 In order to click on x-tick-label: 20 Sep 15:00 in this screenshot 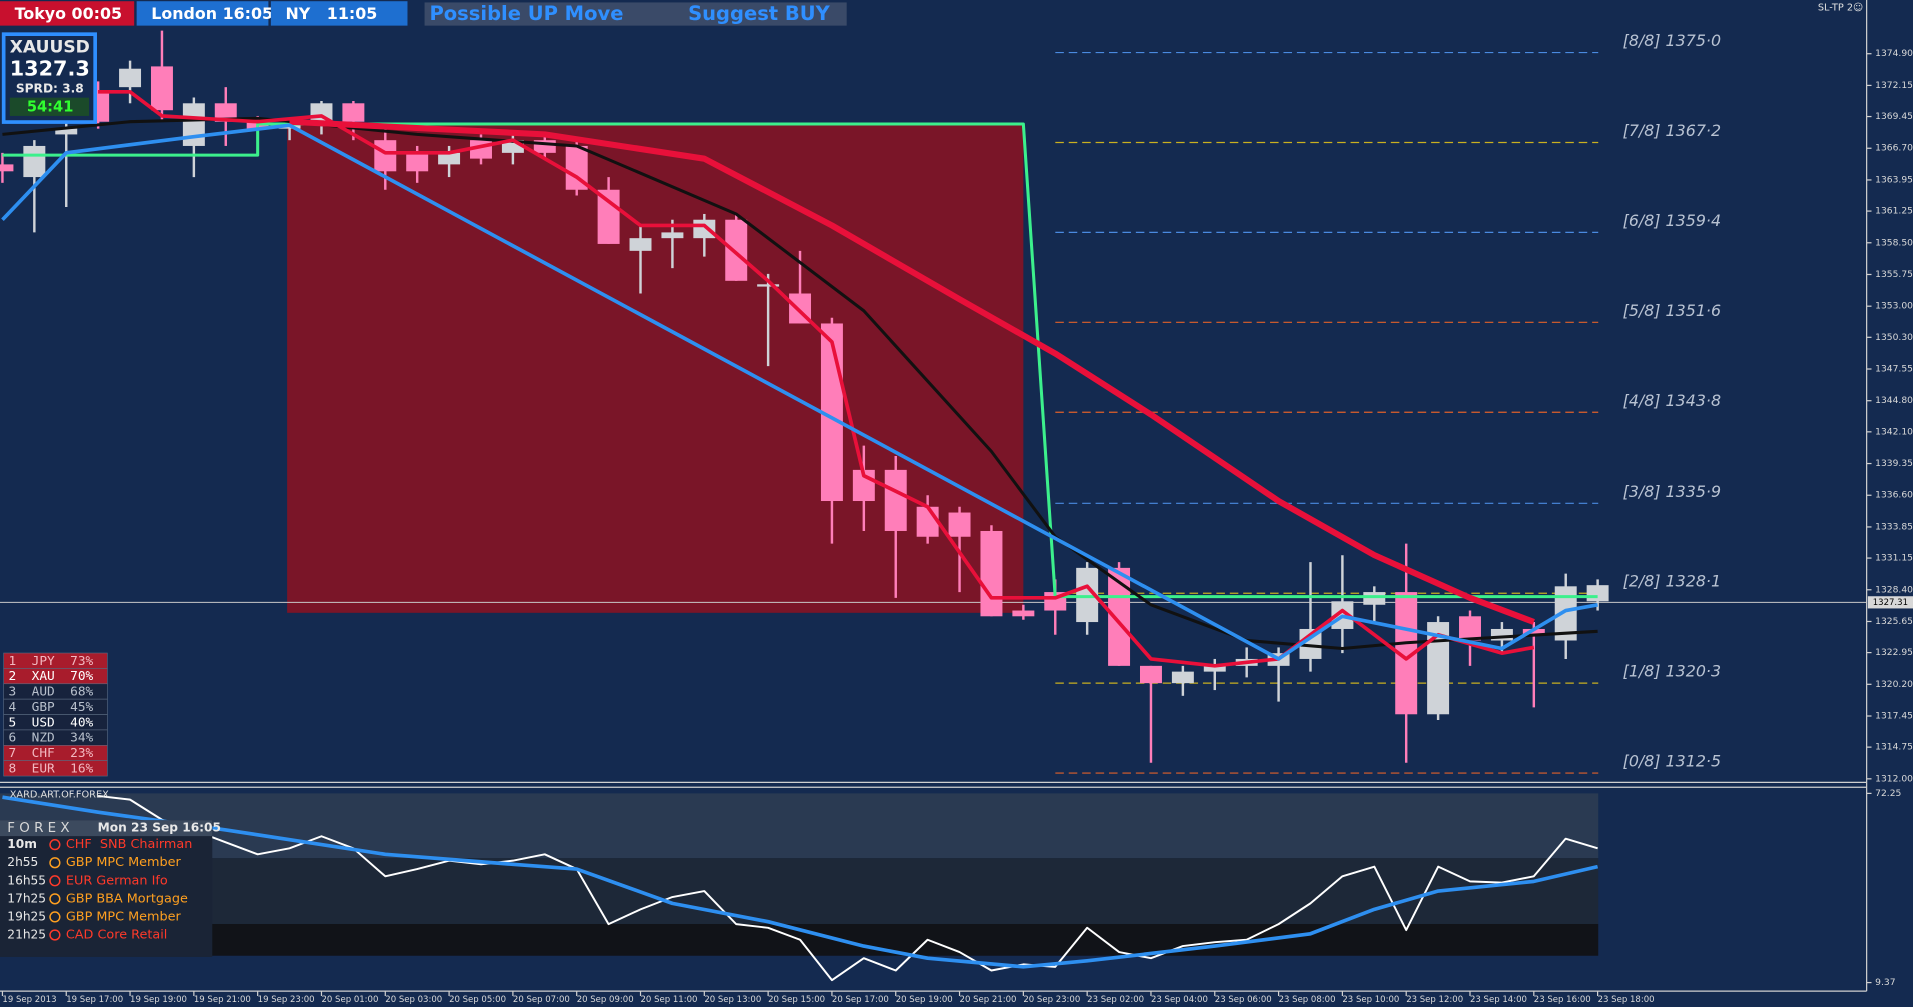, I will do `click(796, 1000)`.